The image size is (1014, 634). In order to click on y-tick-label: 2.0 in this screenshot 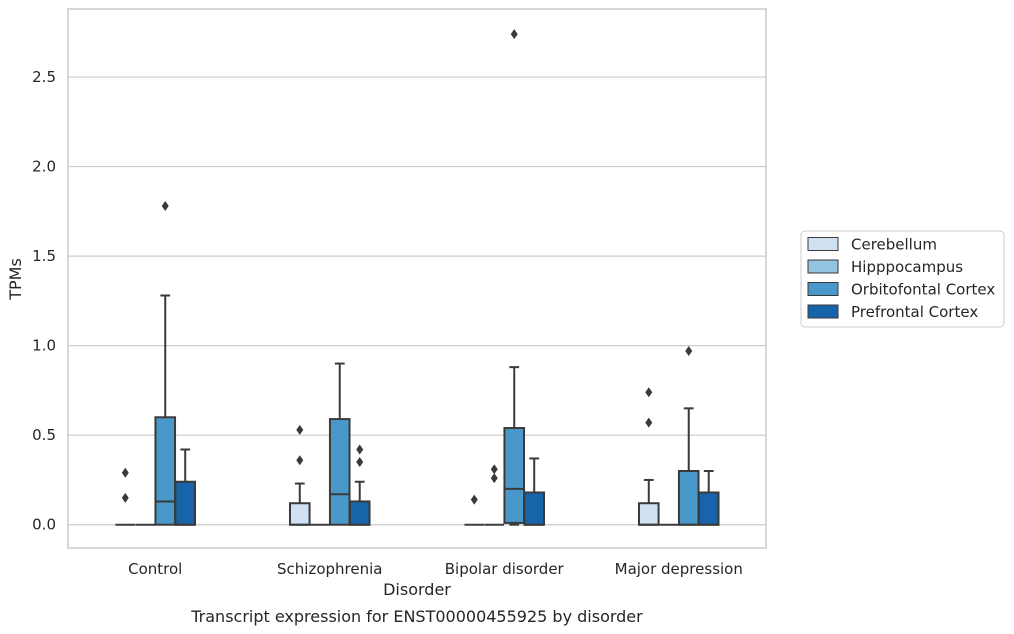, I will do `click(44, 167)`.